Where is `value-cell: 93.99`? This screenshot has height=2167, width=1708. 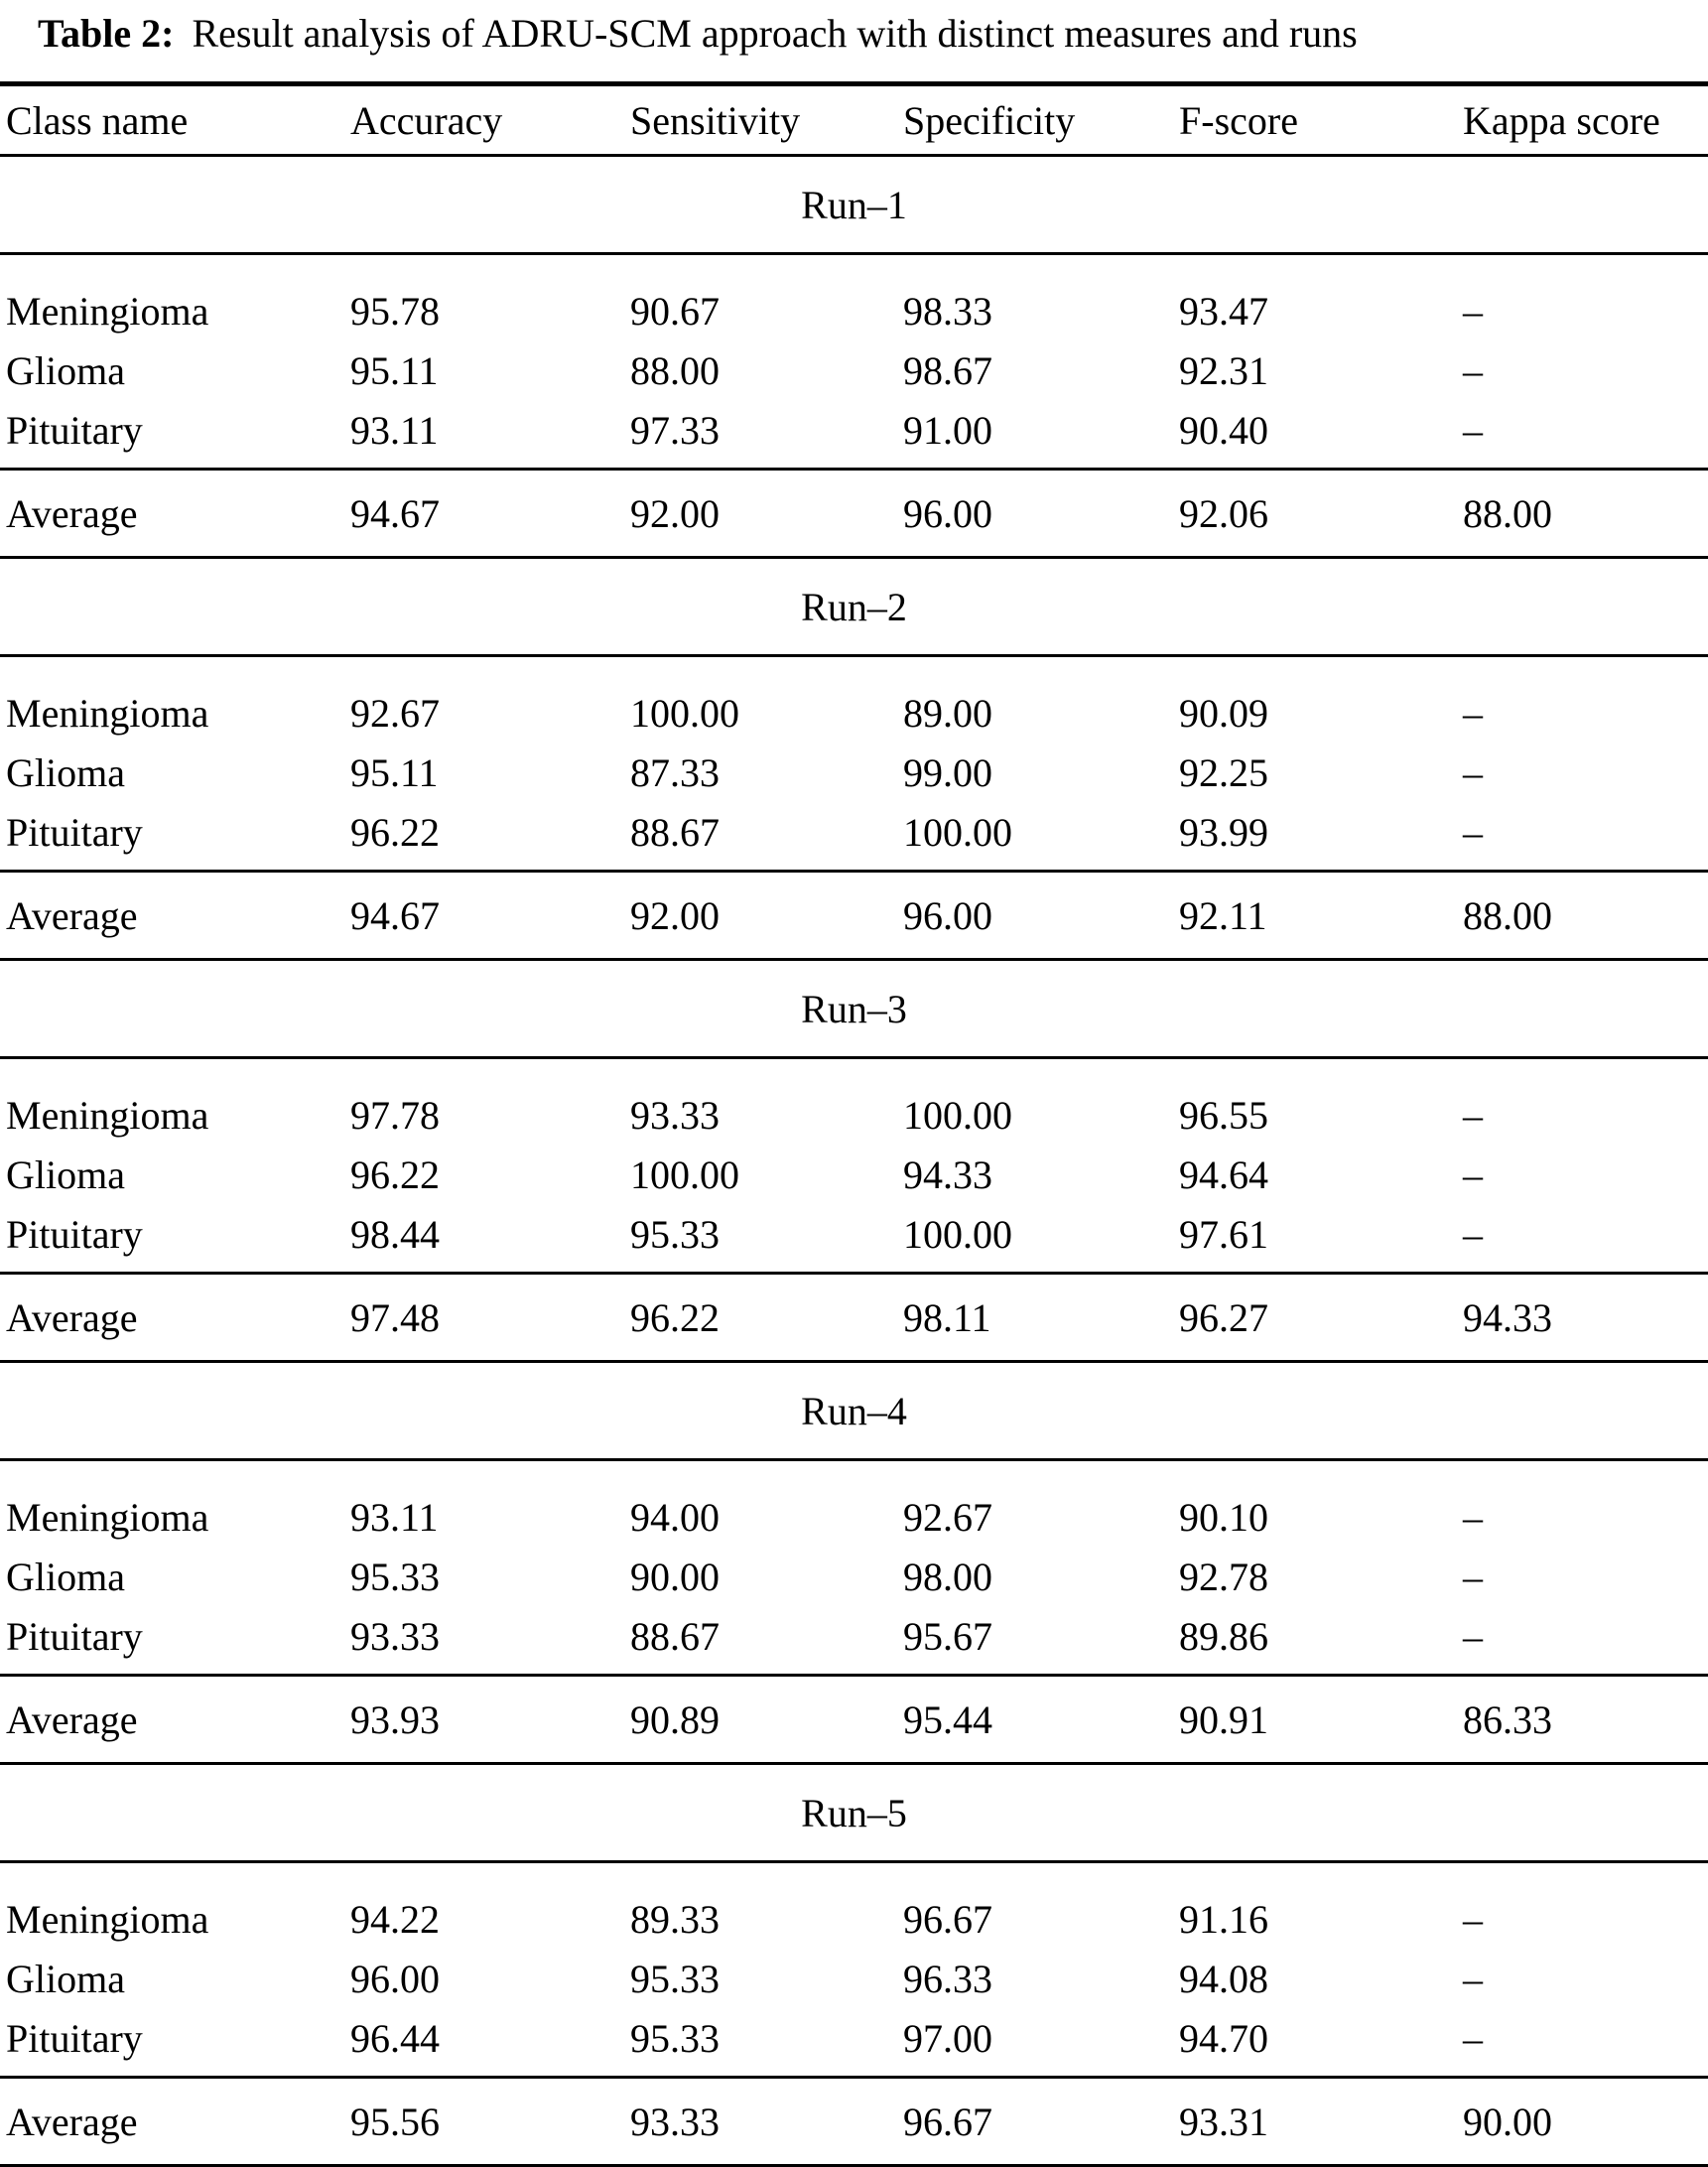
value-cell: 93.99 is located at coordinates (1224, 832).